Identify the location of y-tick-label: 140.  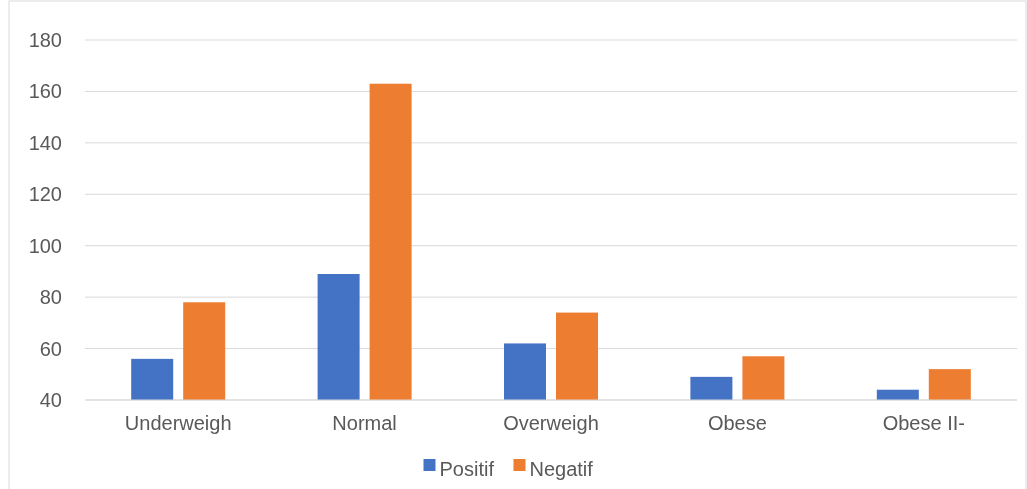
(45, 142).